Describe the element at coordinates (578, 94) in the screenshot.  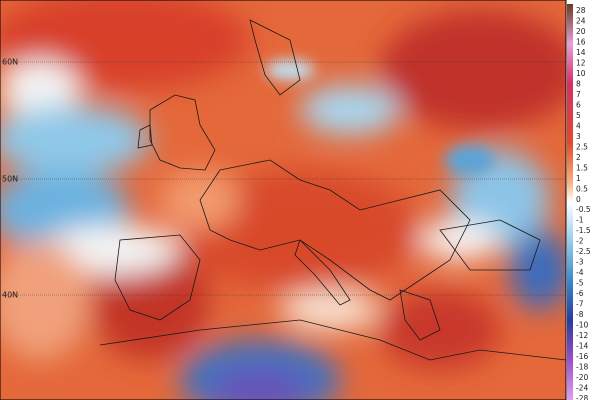
I see `colorbar-label: 7` at that location.